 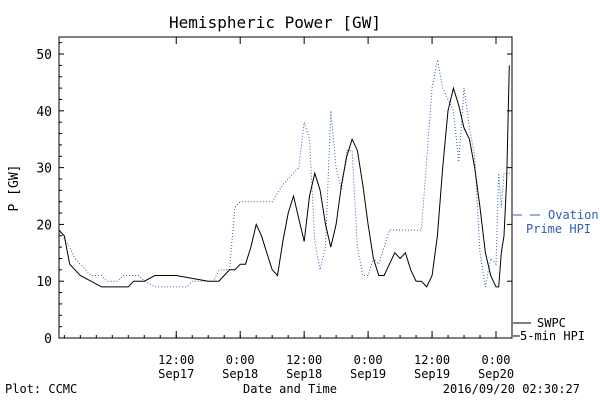 I want to click on y-tick-label: 50, so click(x=44, y=55).